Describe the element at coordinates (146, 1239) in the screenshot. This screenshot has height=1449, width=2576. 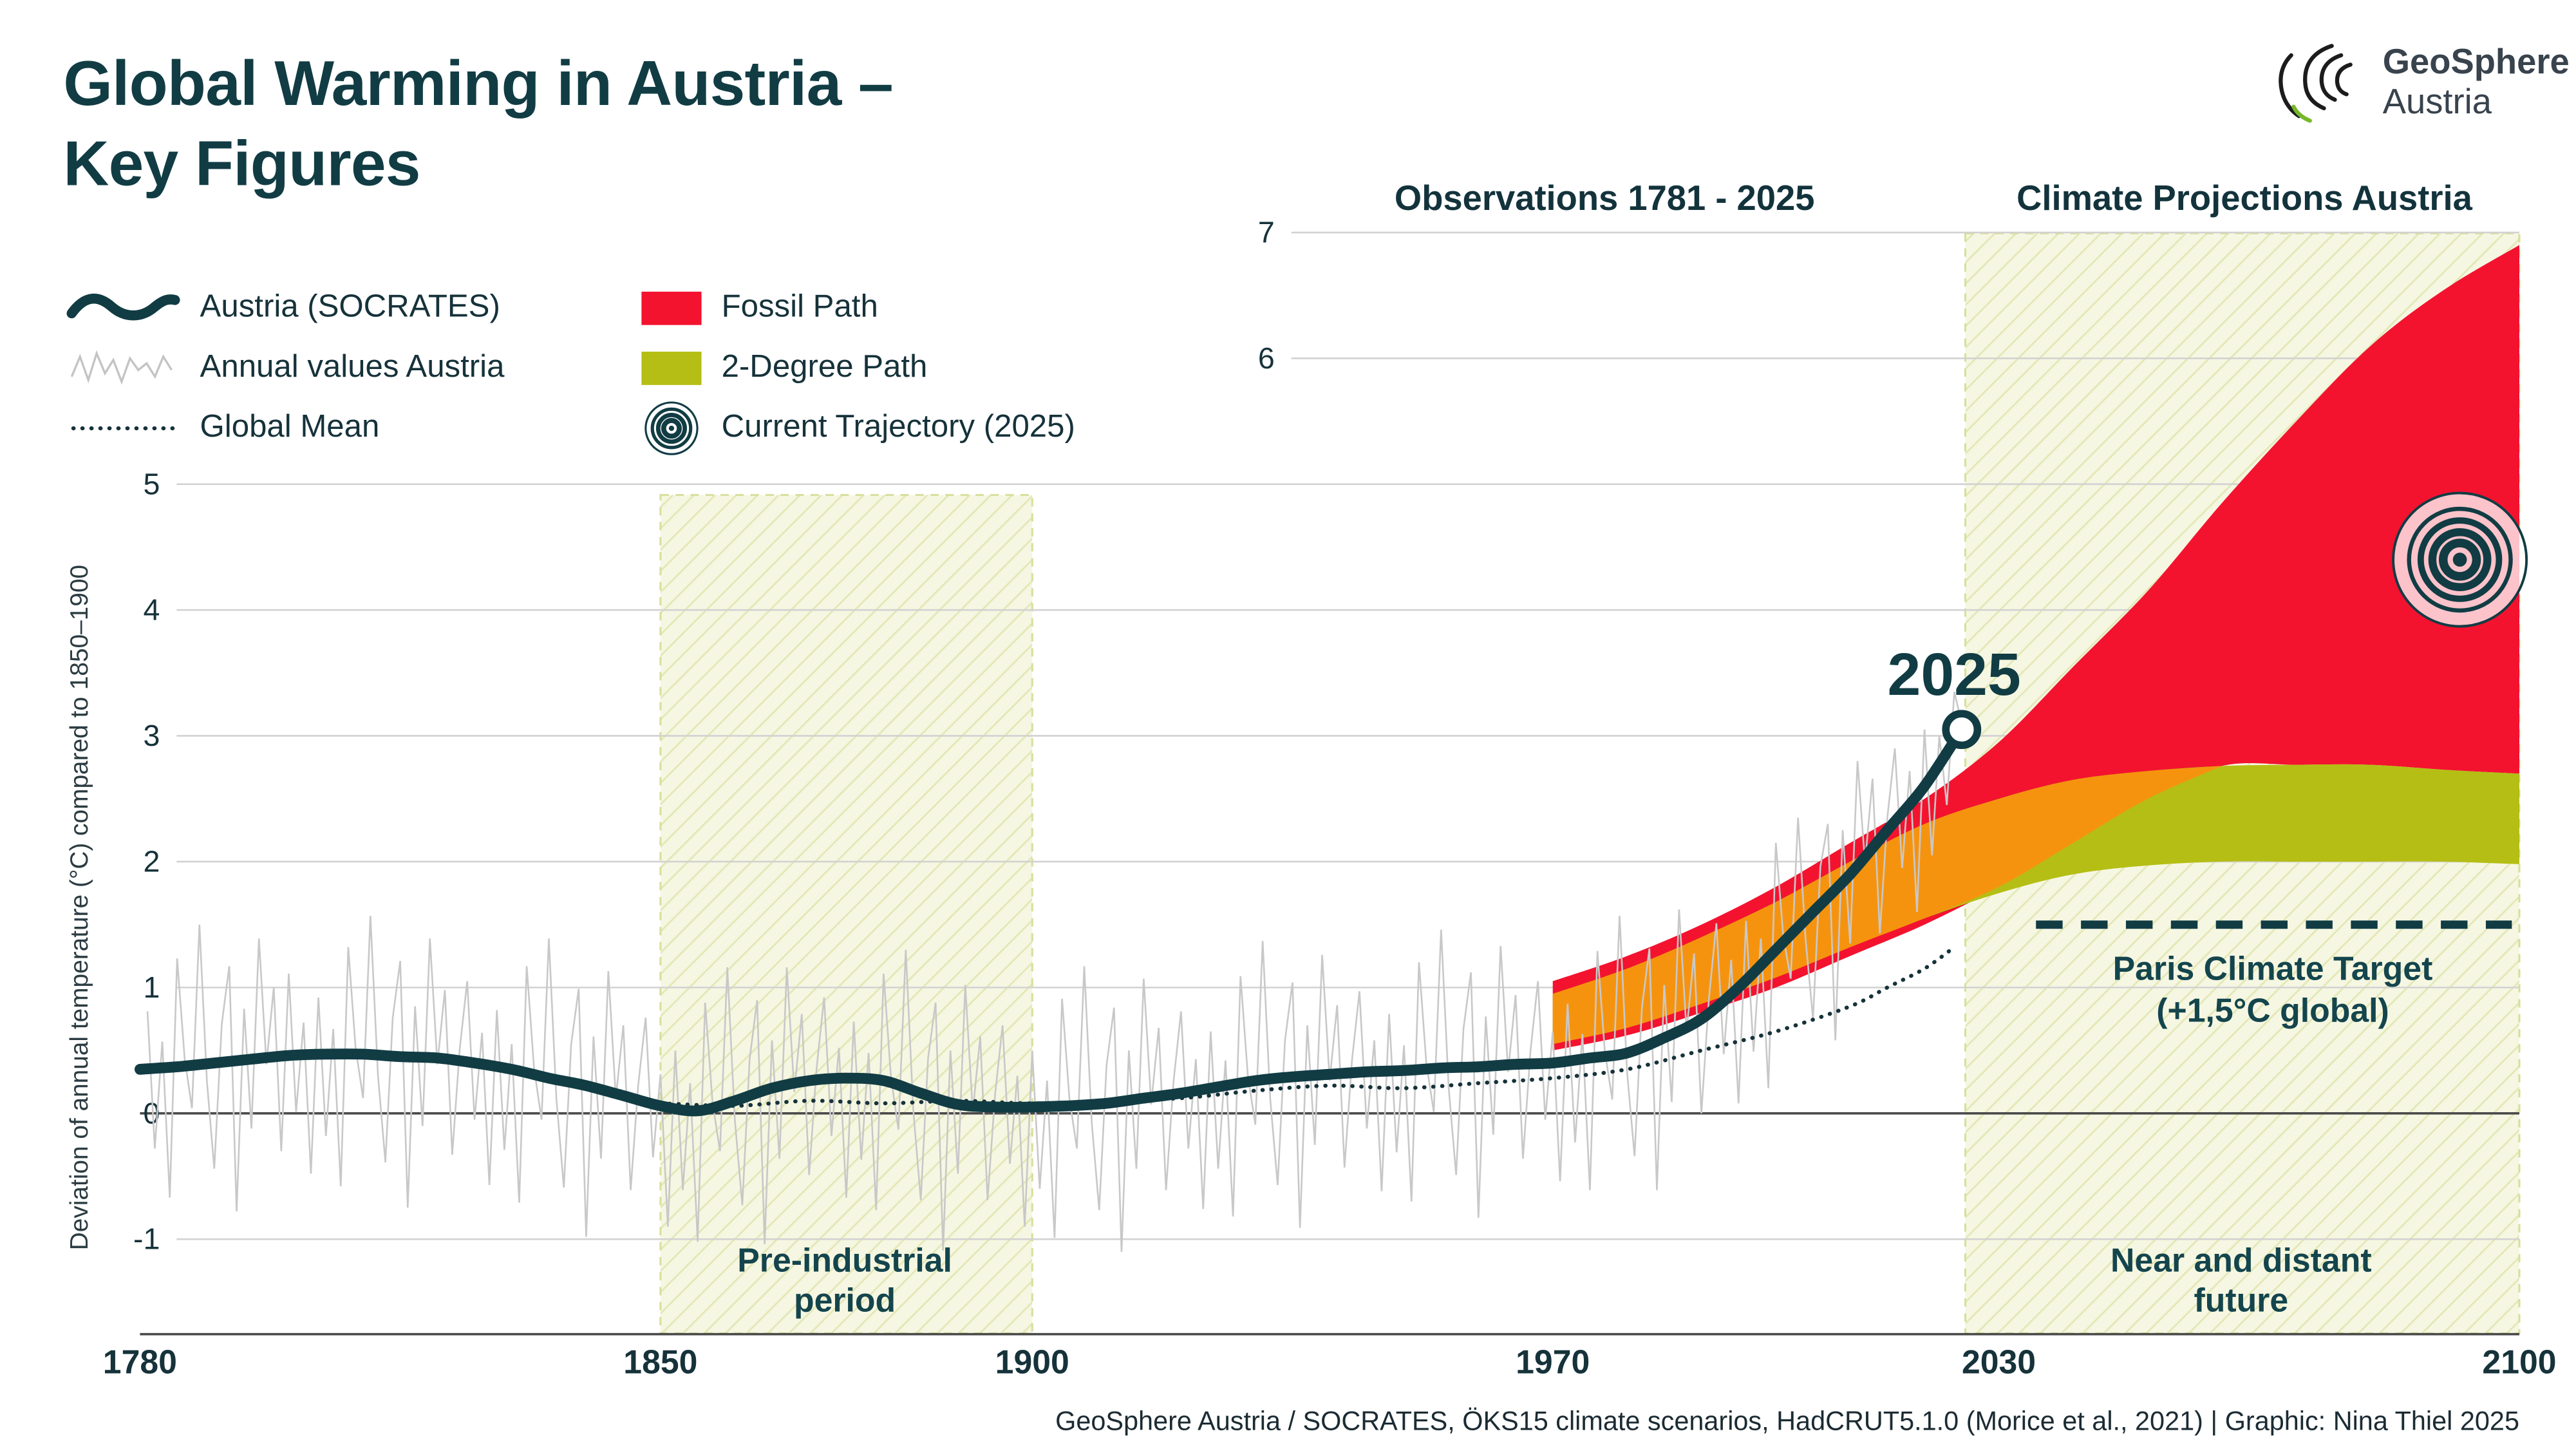
I see `y-tick-label: -1` at that location.